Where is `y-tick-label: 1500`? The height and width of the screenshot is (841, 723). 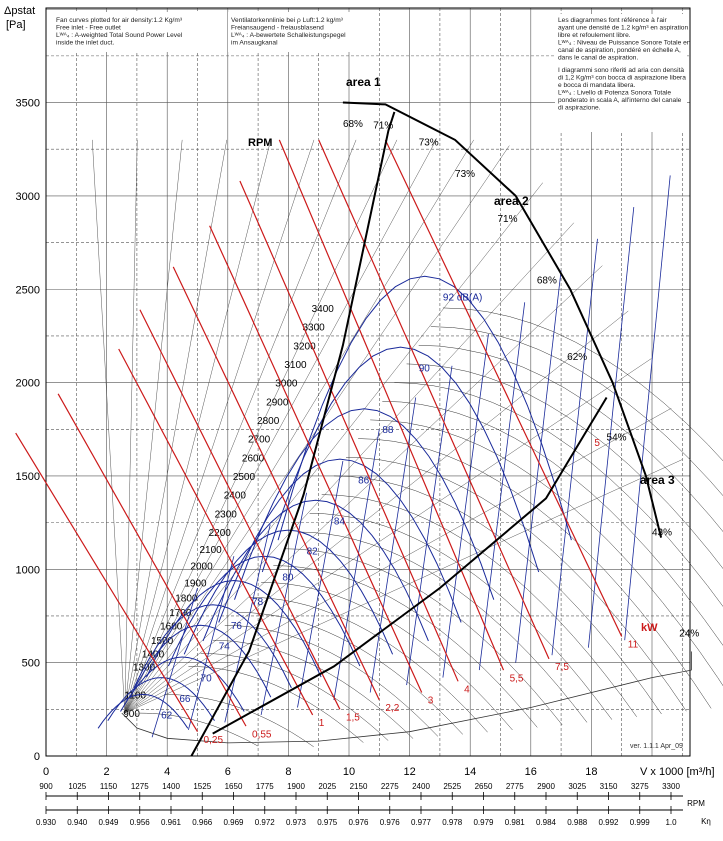
y-tick-label: 1500 is located at coordinates (28, 477).